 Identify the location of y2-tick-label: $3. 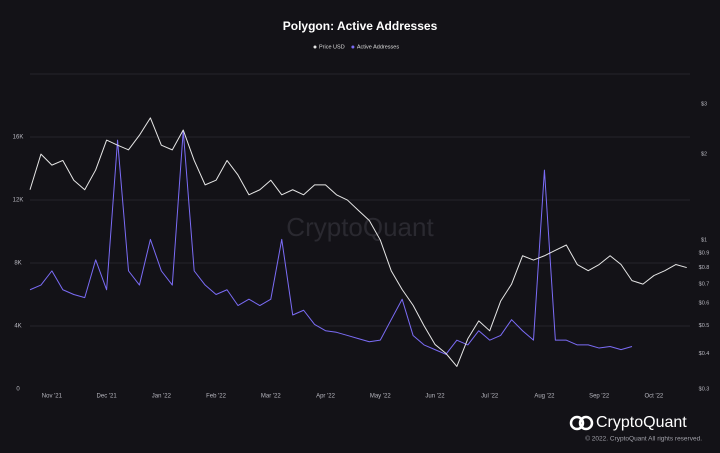
(704, 104).